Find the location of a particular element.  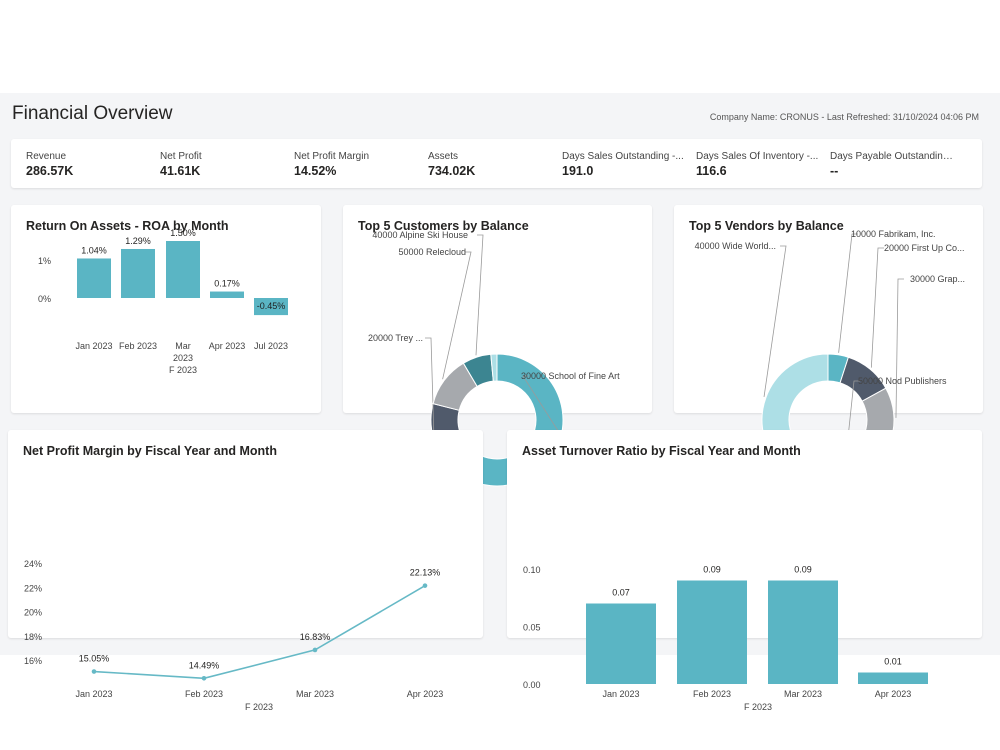

npm-y-tick: 24% is located at coordinates (33, 564).